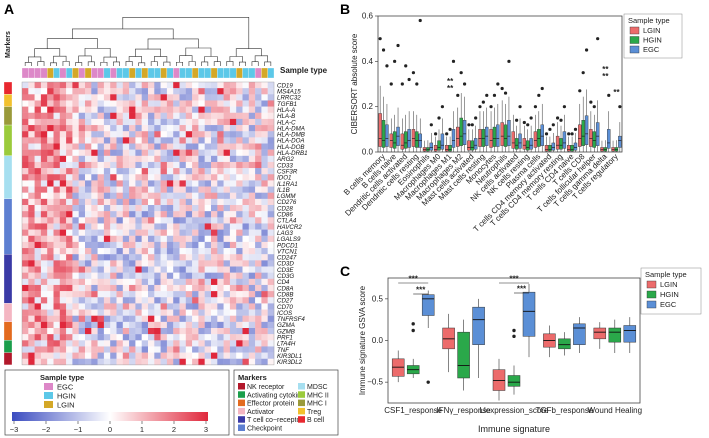 This screenshot has height=438, width=709. What do you see at coordinates (287, 202) in the screenshot?
I see `gene-label: CD276` at bounding box center [287, 202].